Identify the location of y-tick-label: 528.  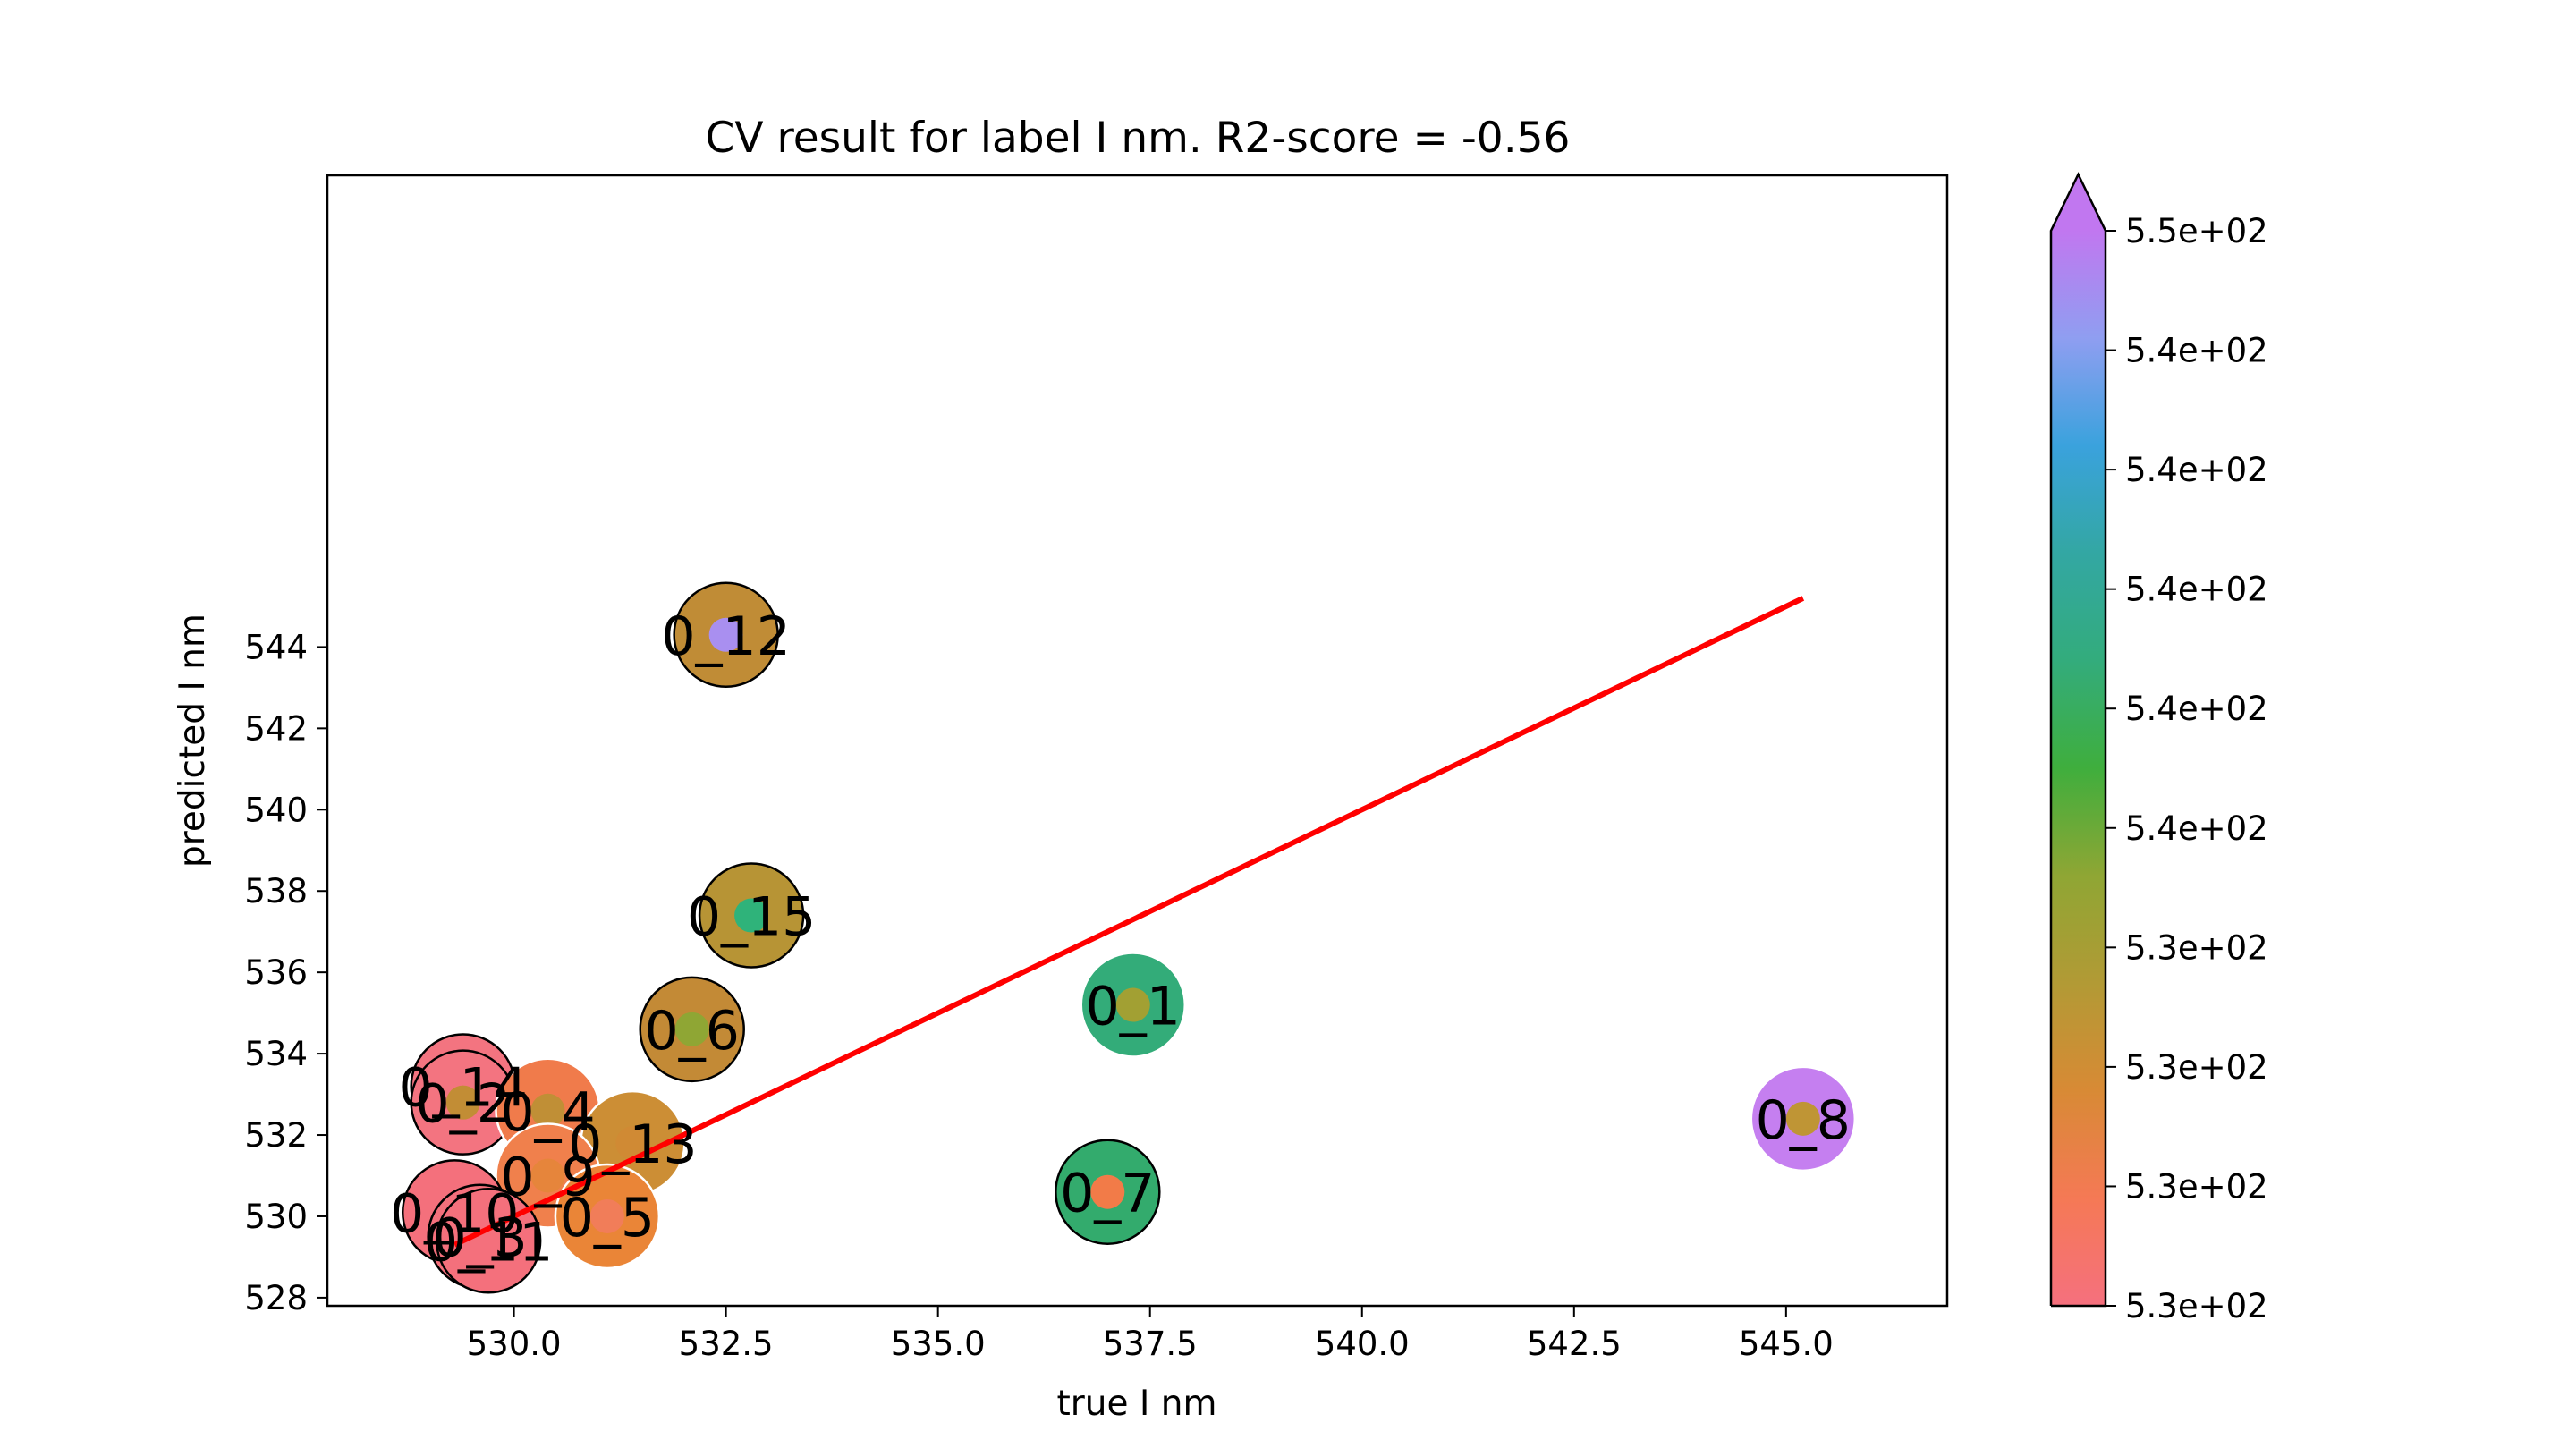
(276, 1298).